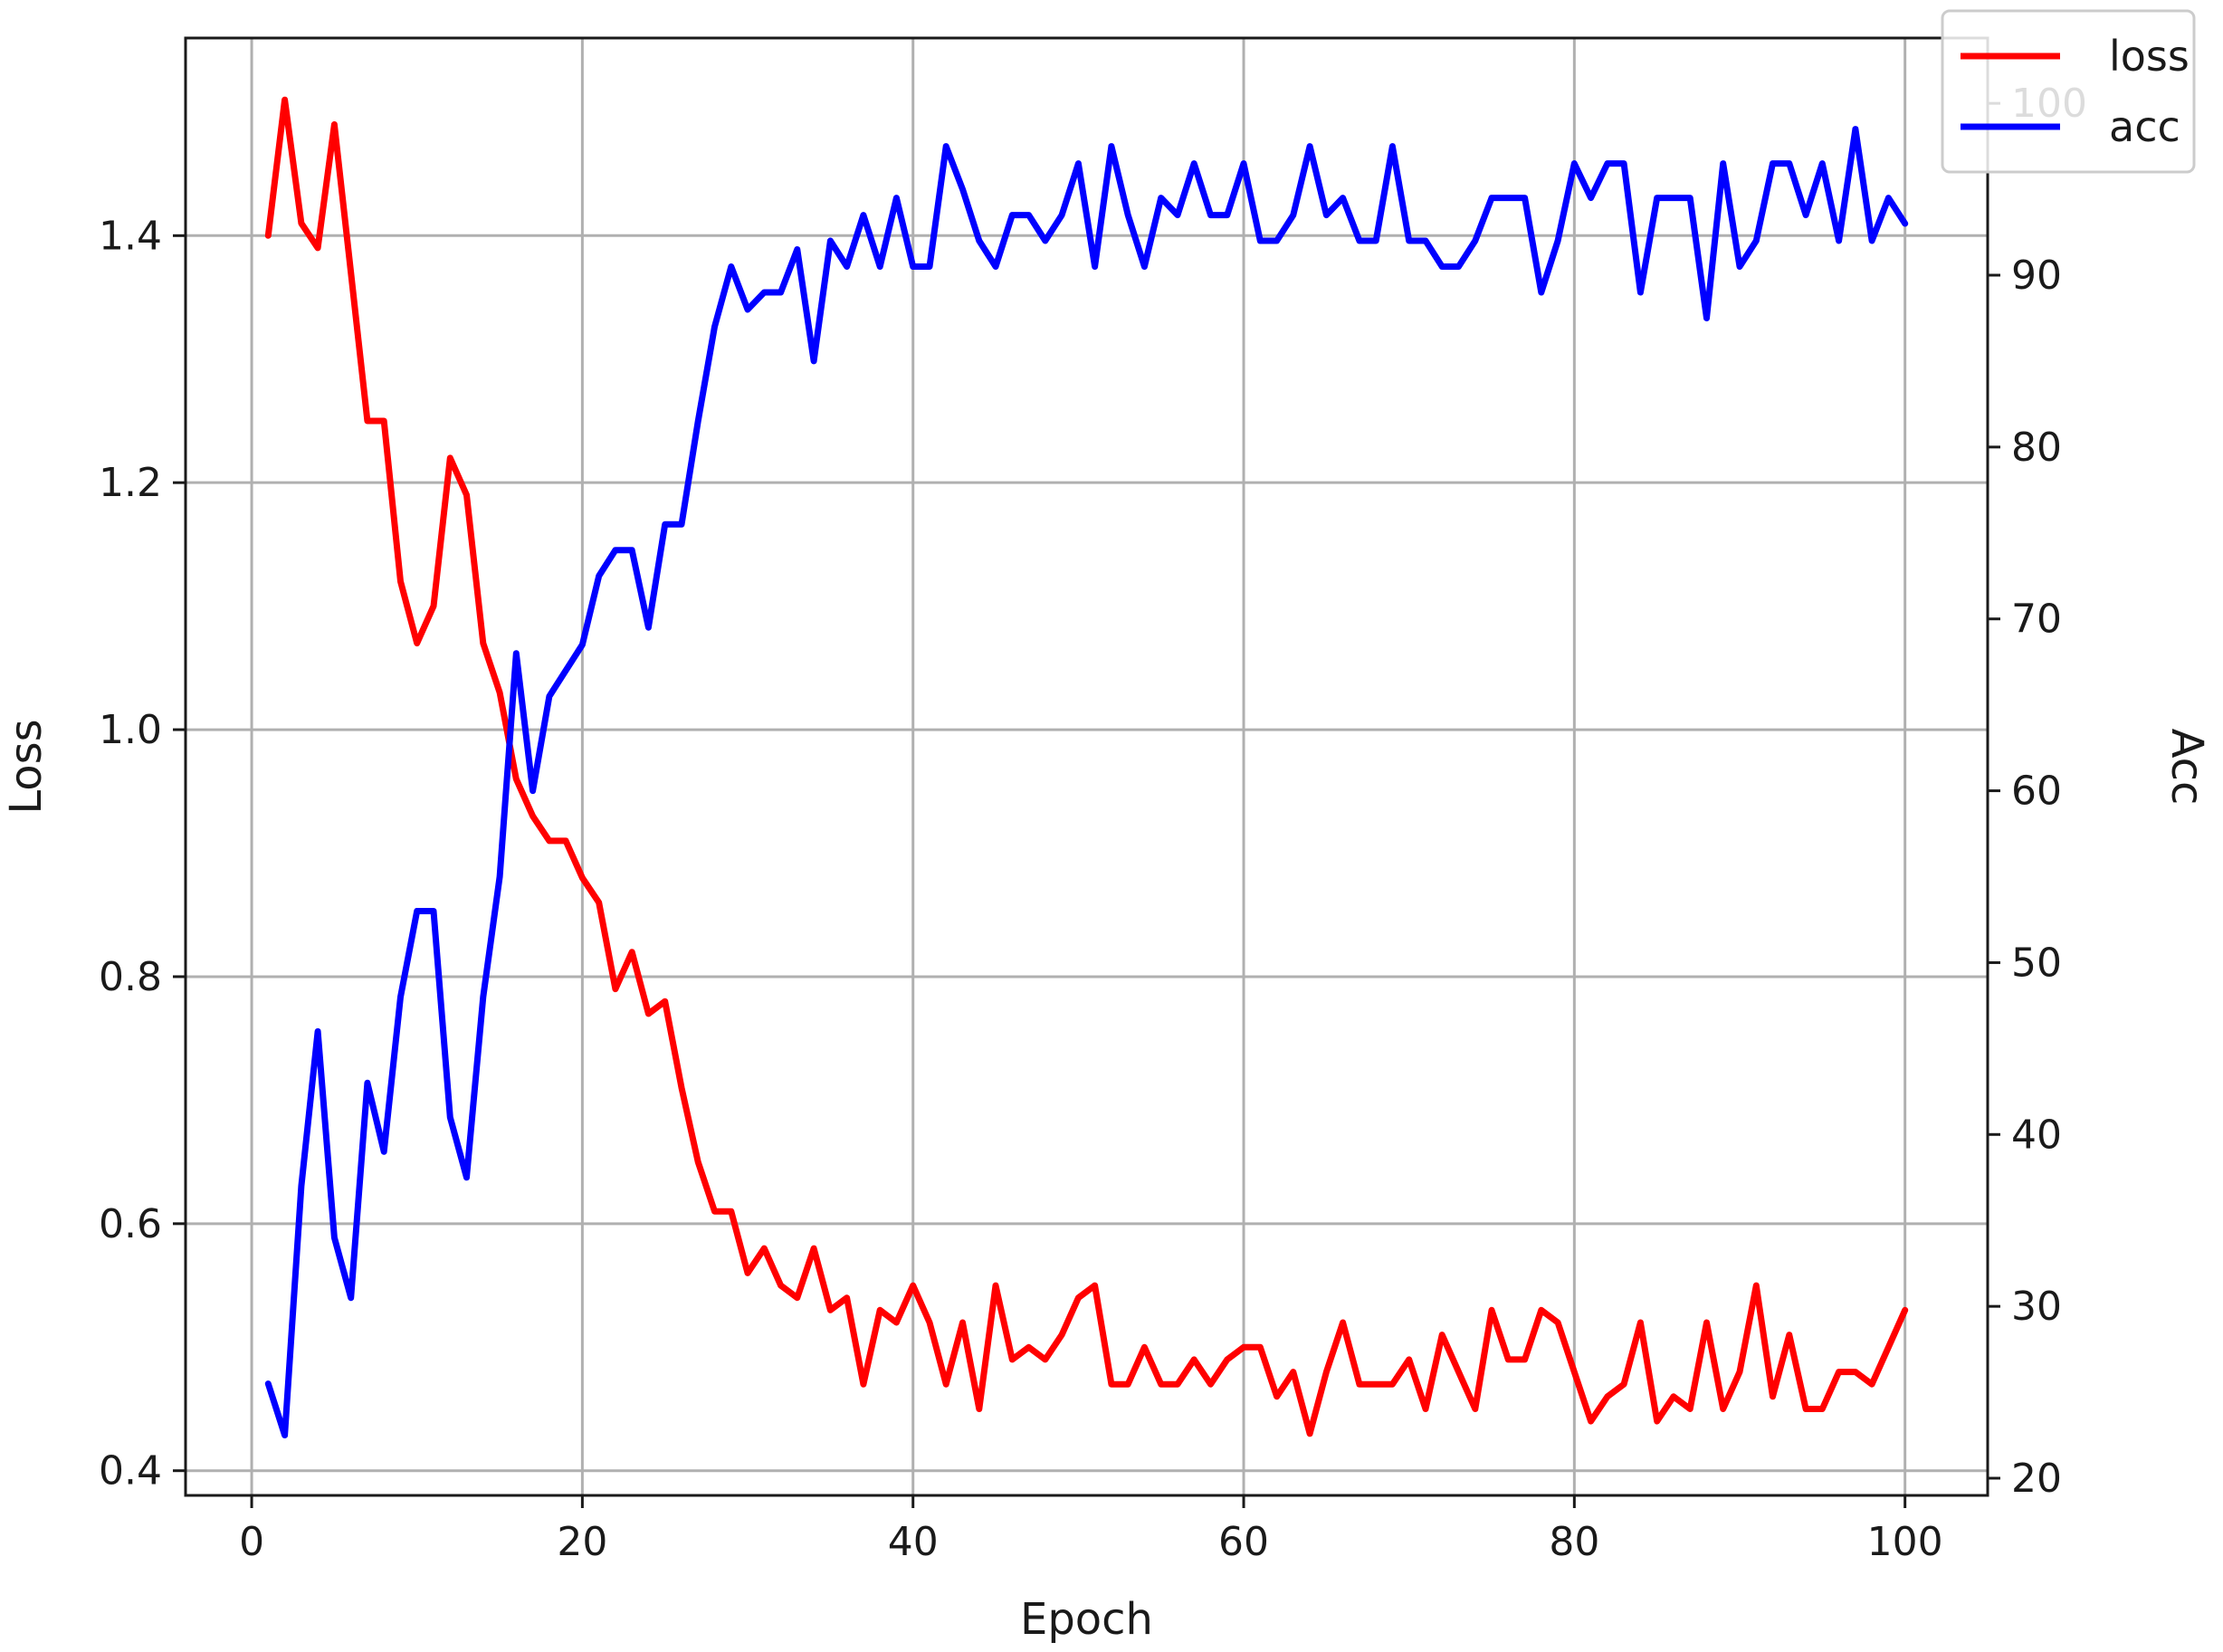  I want to click on y-tick-label: 1.0, so click(130, 730).